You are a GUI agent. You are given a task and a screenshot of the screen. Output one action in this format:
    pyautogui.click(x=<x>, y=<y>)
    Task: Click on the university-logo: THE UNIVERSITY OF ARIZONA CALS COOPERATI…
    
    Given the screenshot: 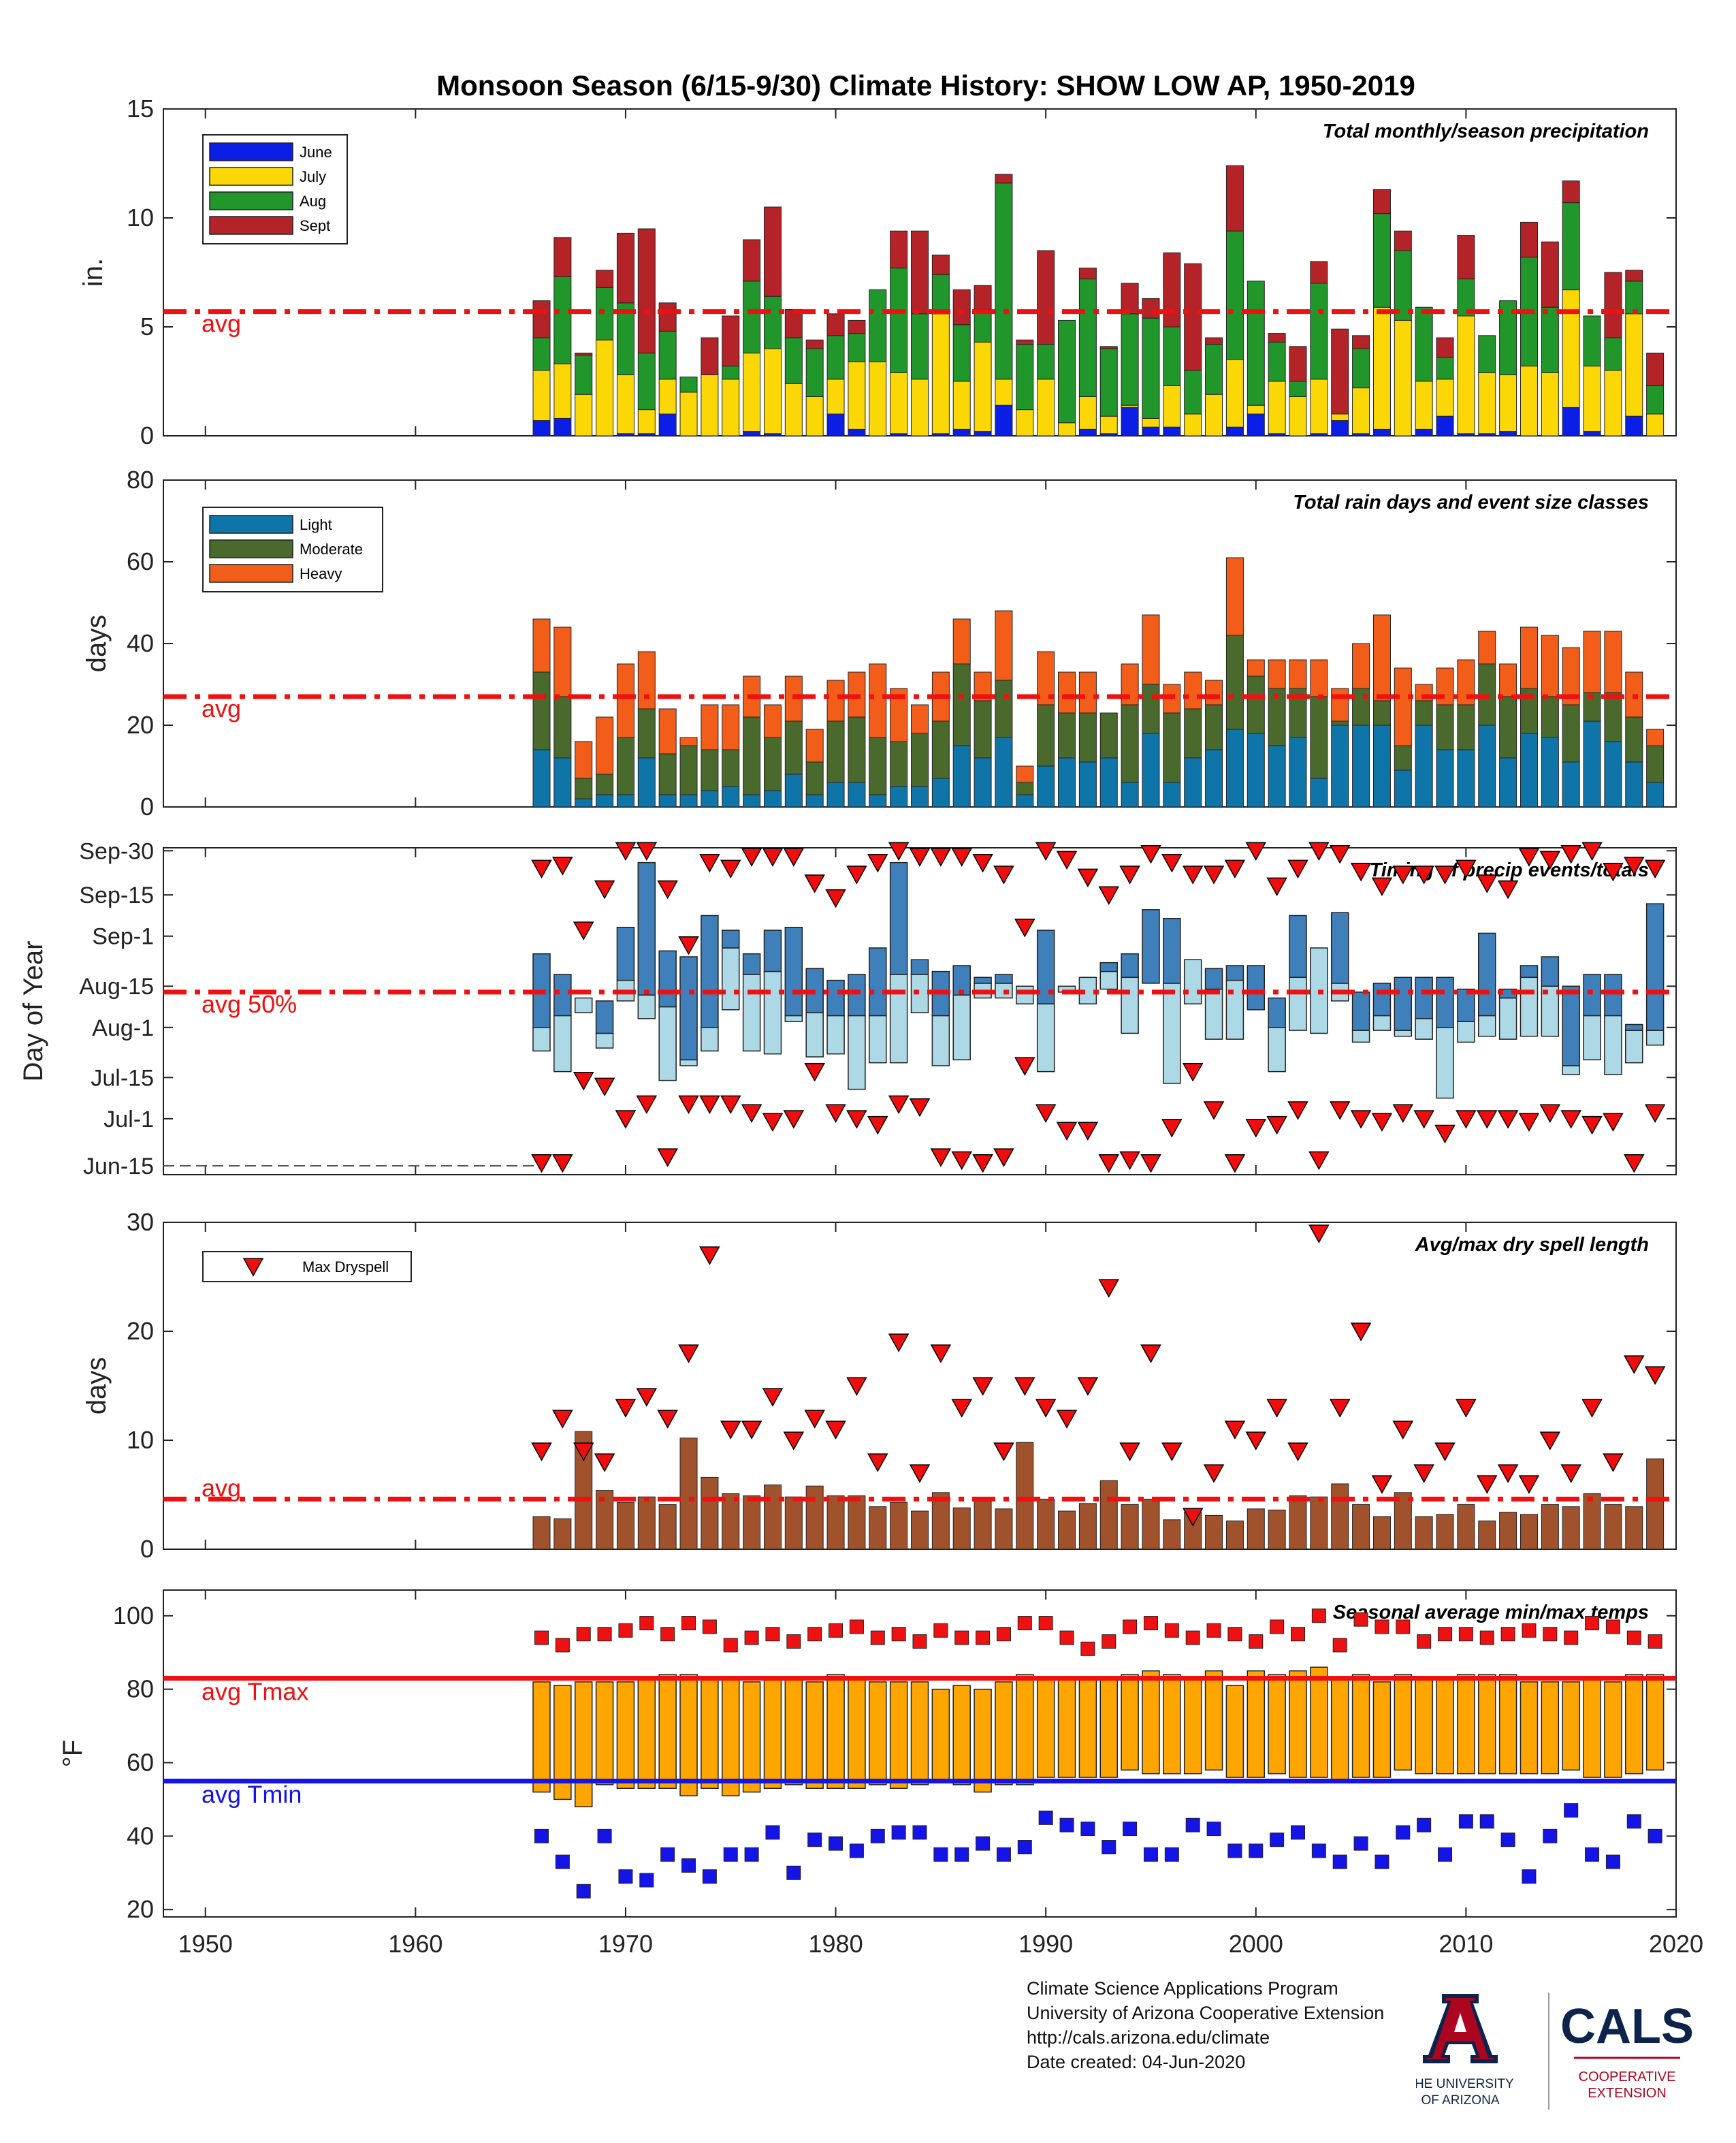 What is the action you would take?
    pyautogui.click(x=1555, y=2051)
    